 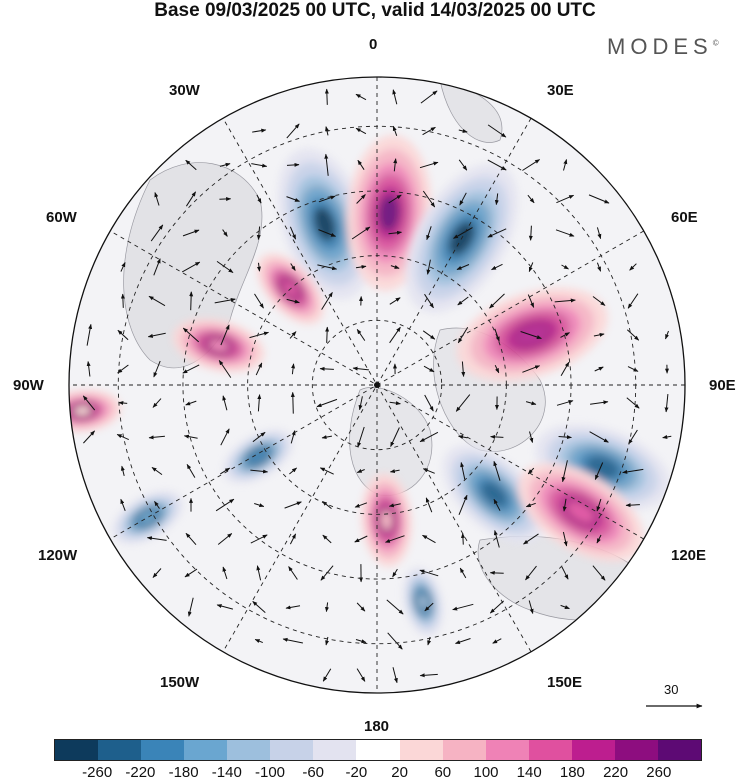 I want to click on lon-label-120w: 120W, so click(x=58, y=555).